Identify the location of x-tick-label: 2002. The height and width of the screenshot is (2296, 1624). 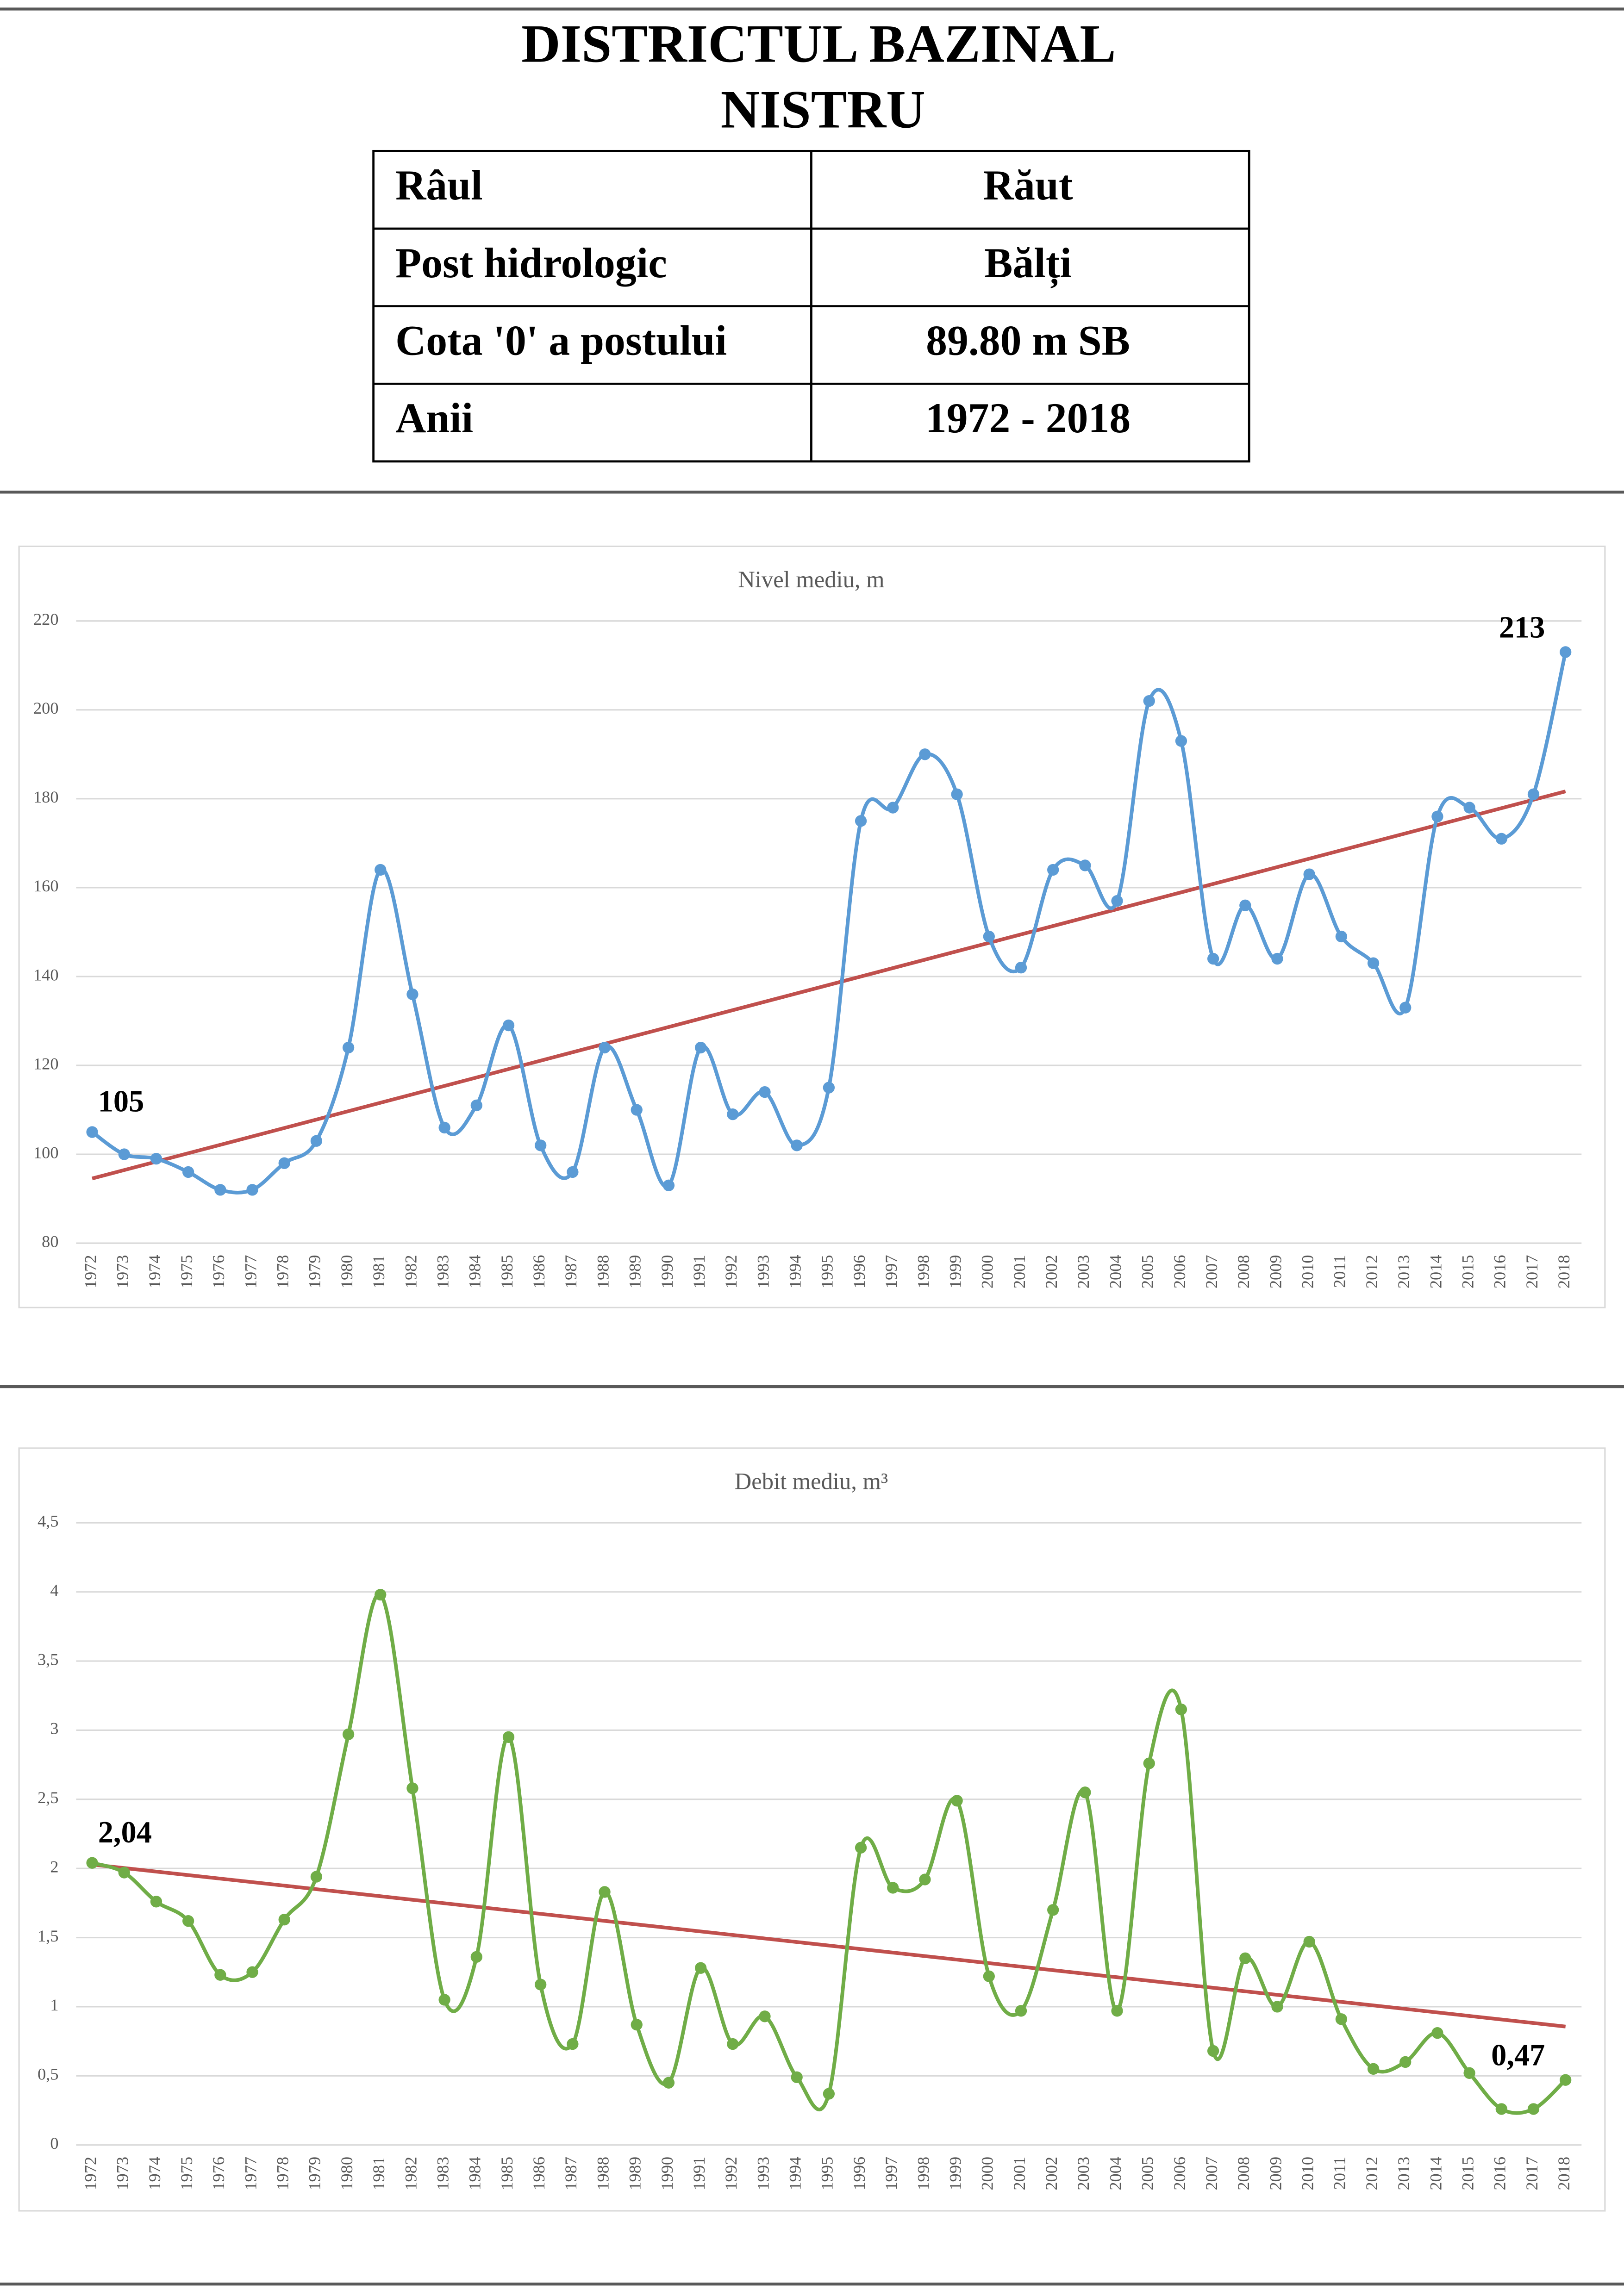
(1051, 2173).